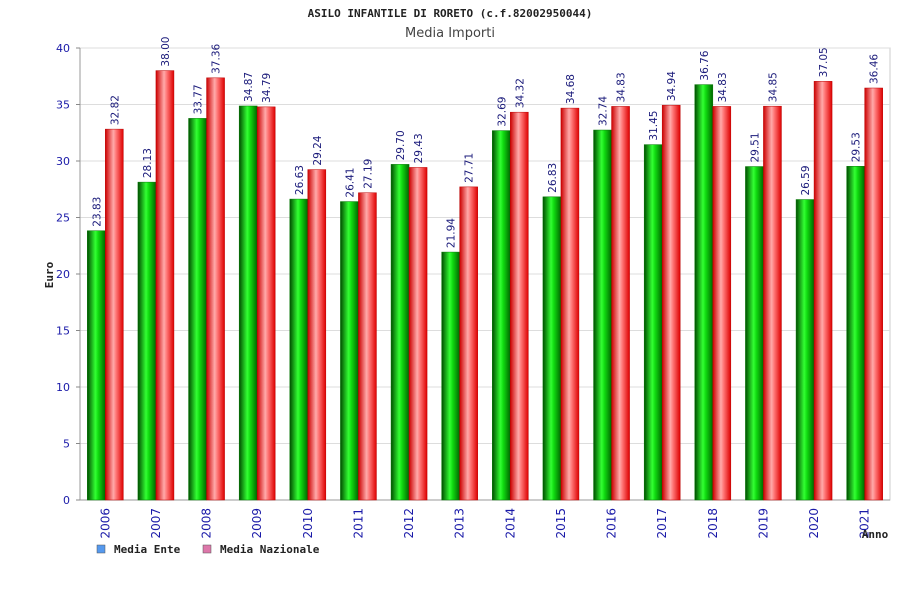  Describe the element at coordinates (855, 333) in the screenshot. I see `bar-media-ente-2021` at that location.